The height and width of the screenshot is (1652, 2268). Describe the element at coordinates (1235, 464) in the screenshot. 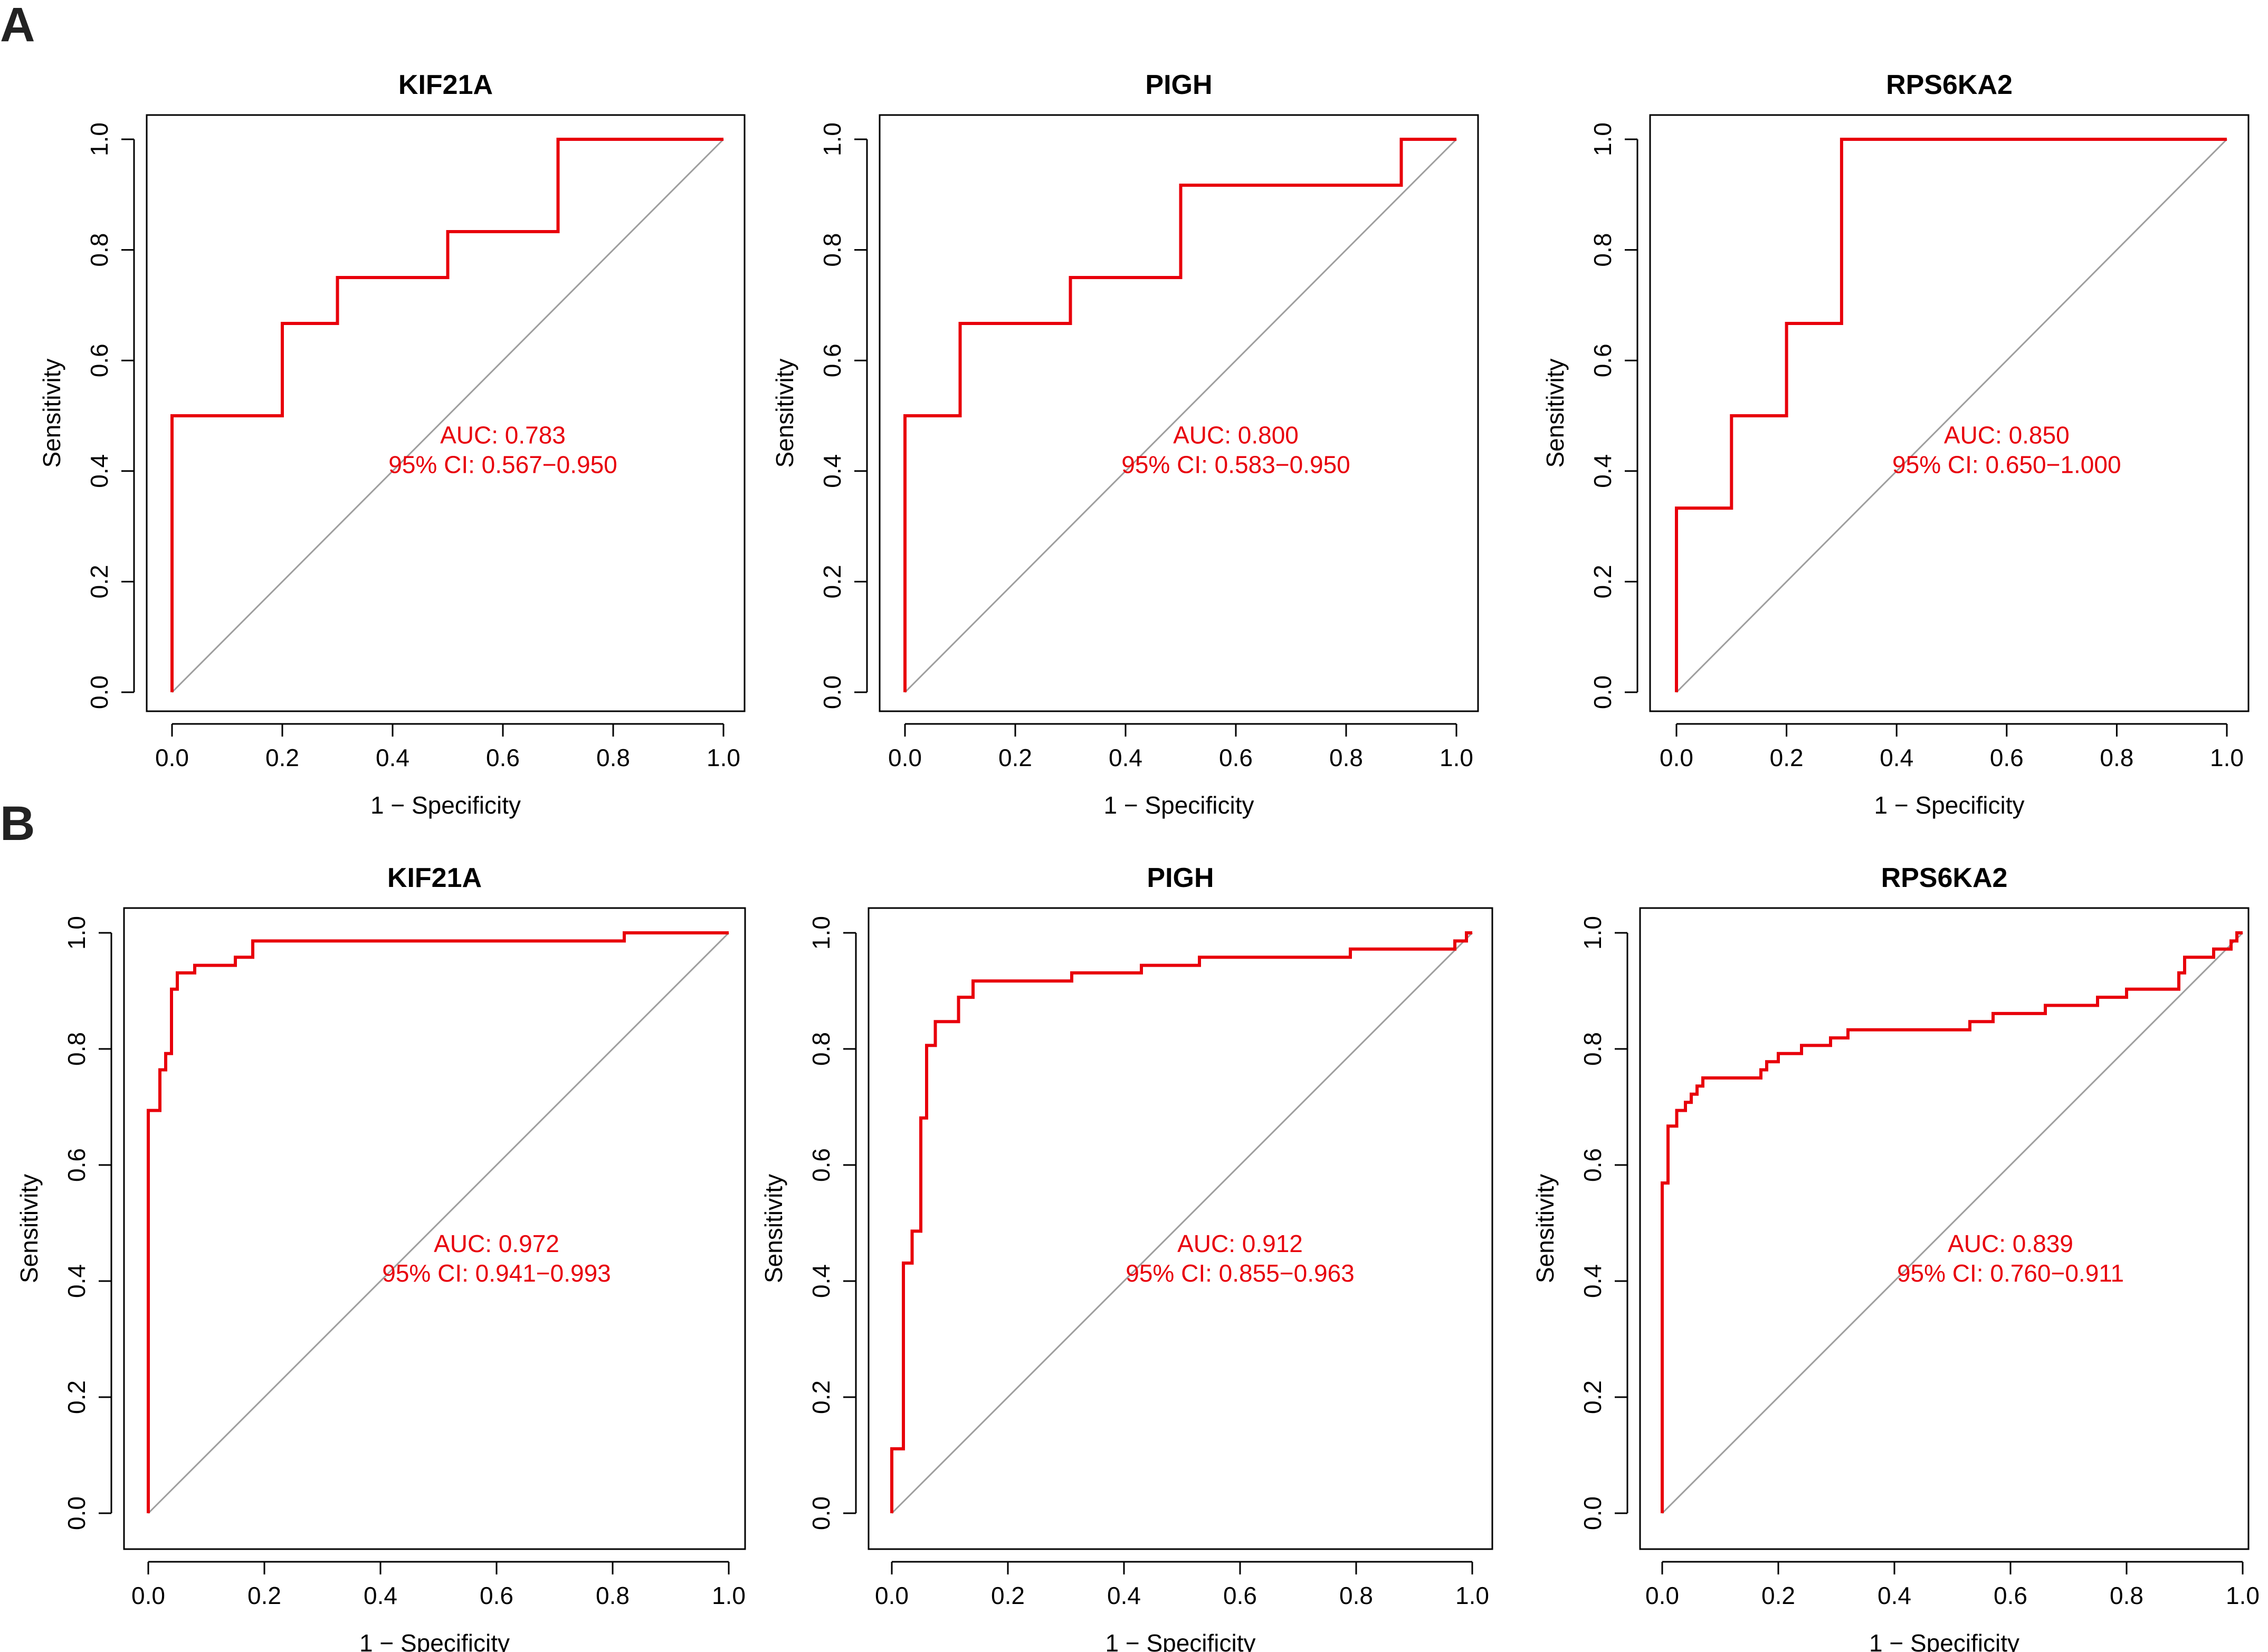

I see `ci-label: 95% CI: 0.583−0.950` at that location.